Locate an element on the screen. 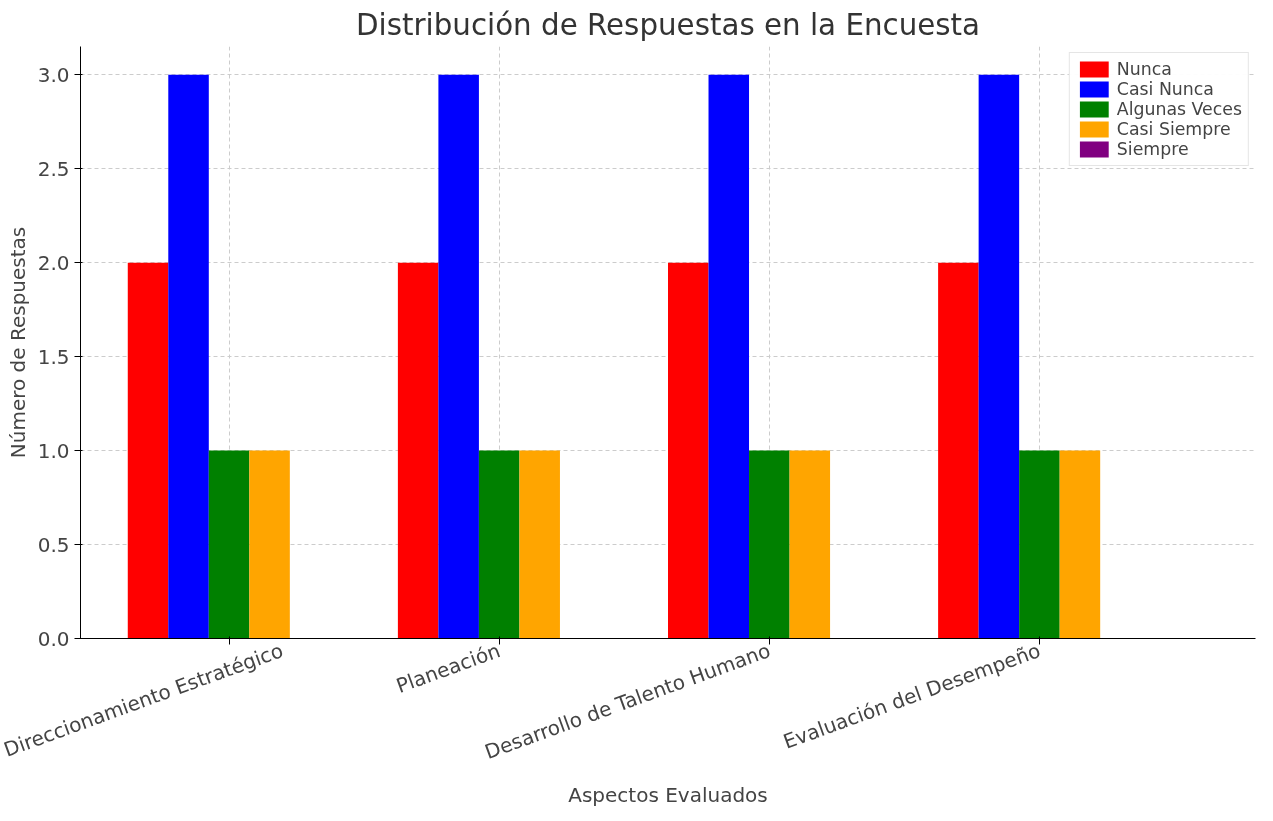  legend-label: Nunca is located at coordinates (1144, 69).